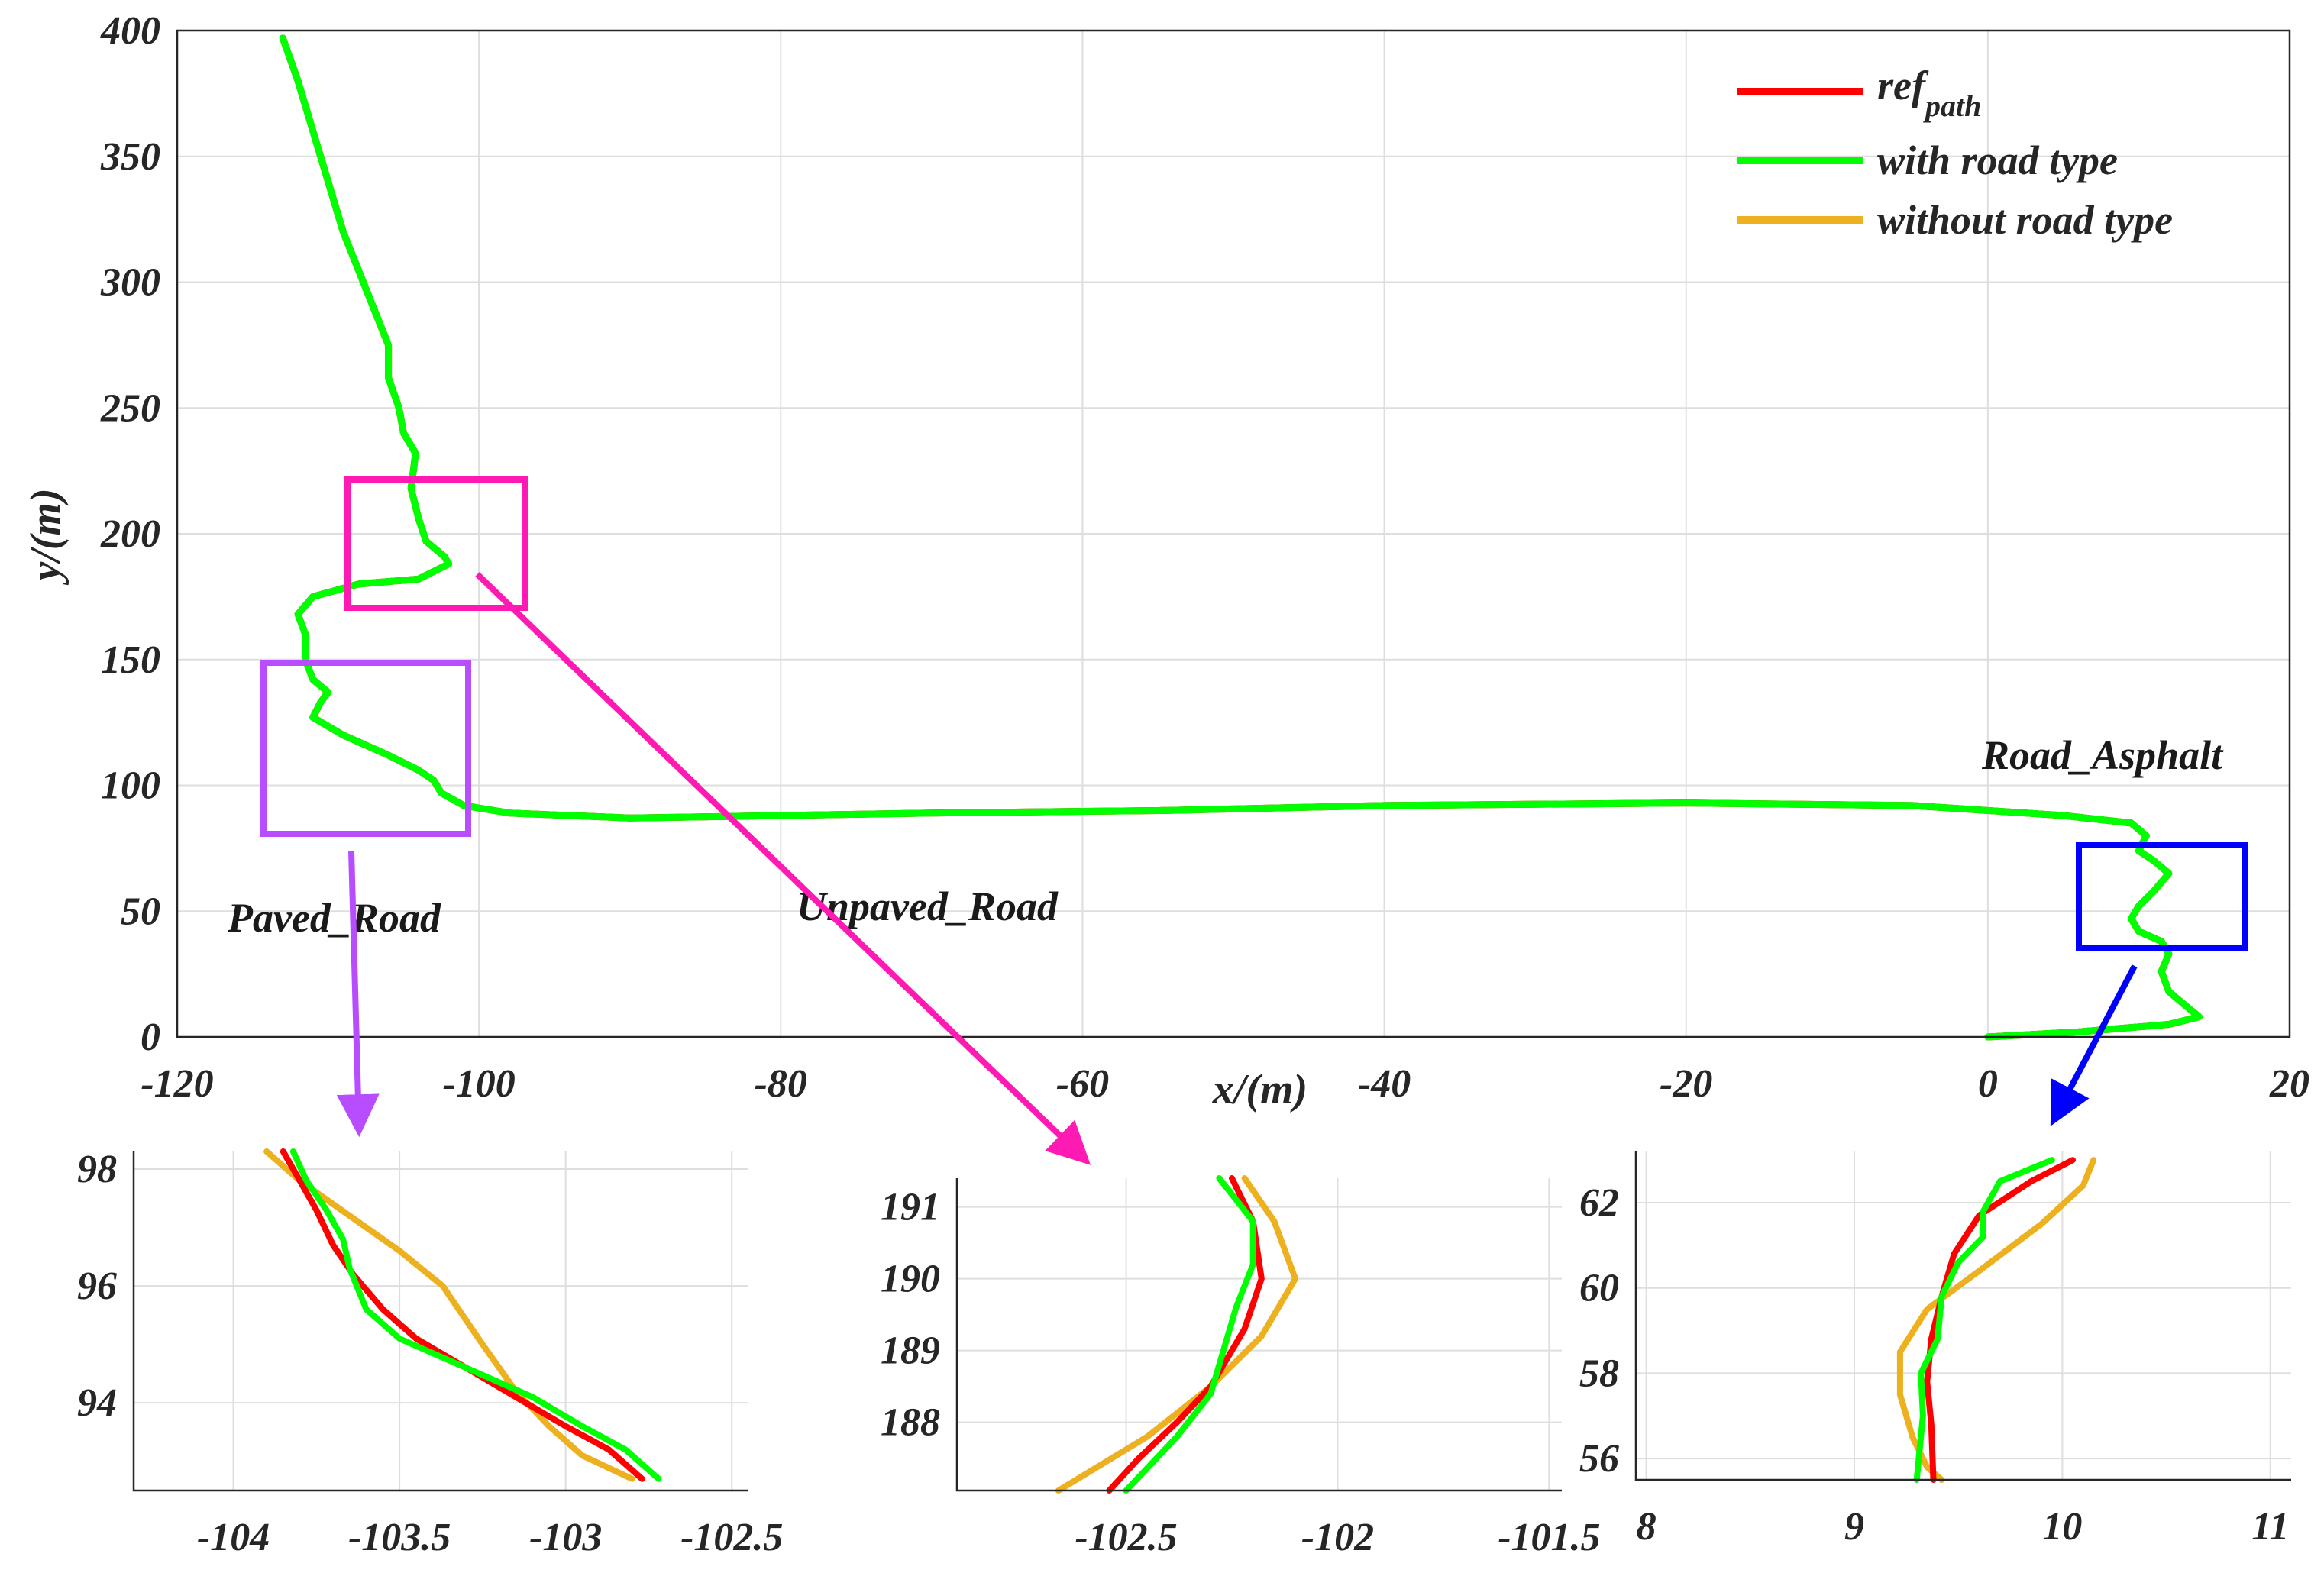  Describe the element at coordinates (910, 1423) in the screenshot. I see `y-tick-label: 188` at that location.